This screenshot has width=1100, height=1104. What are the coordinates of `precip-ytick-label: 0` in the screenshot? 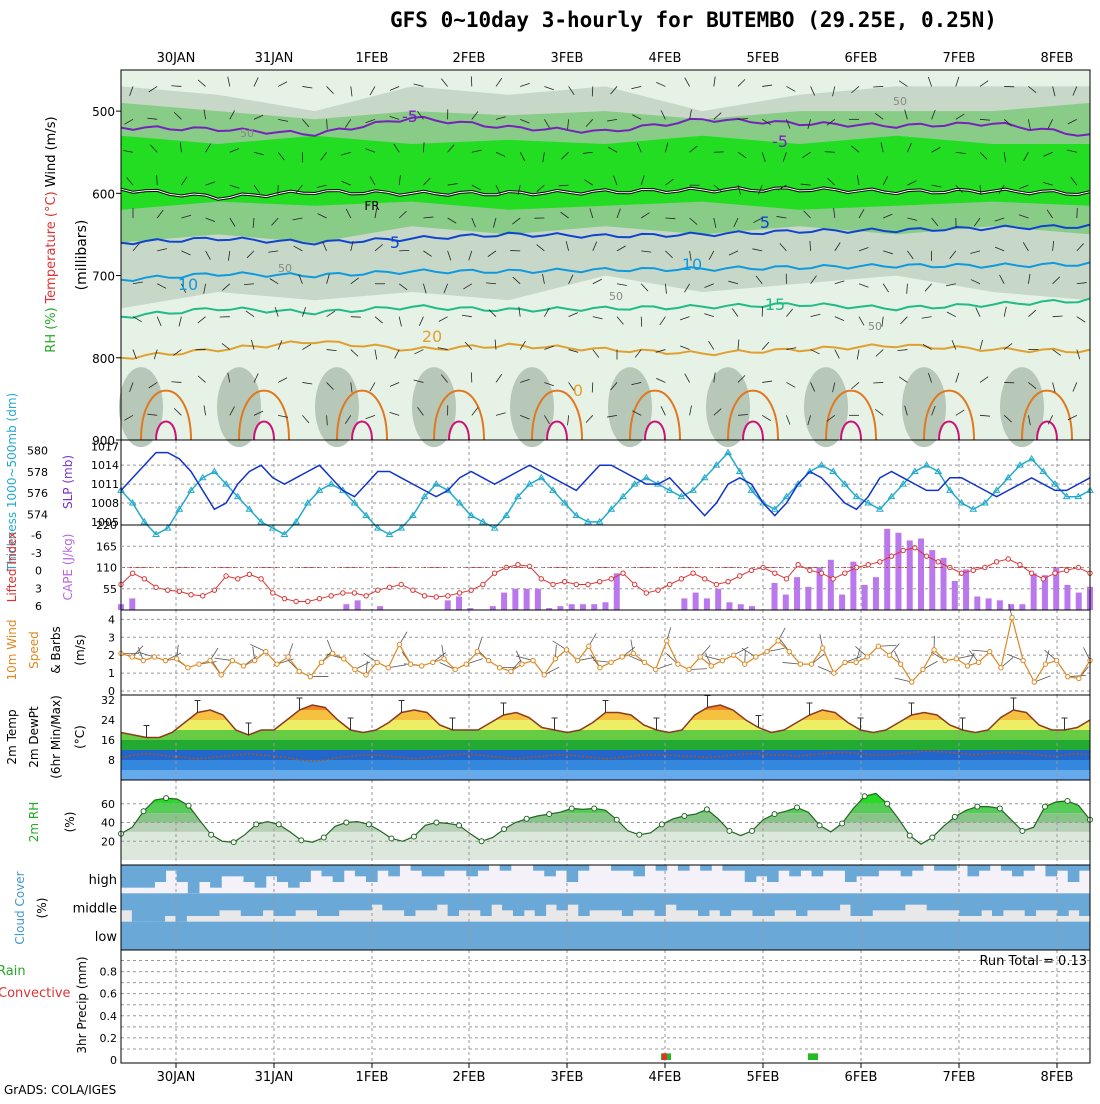 It's located at (113, 1060).